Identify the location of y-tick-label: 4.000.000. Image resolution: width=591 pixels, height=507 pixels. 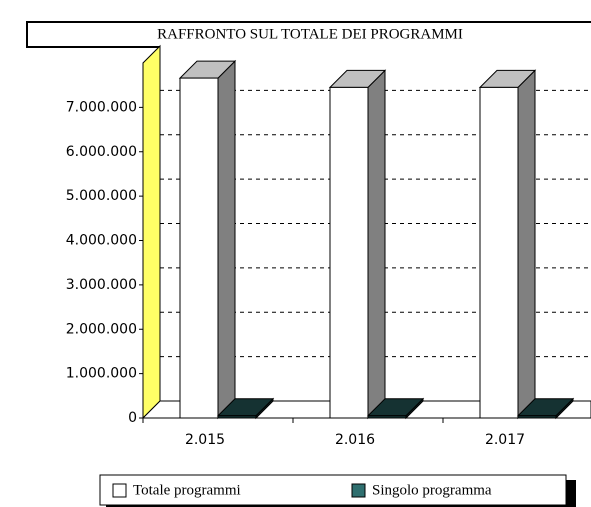
(101, 241).